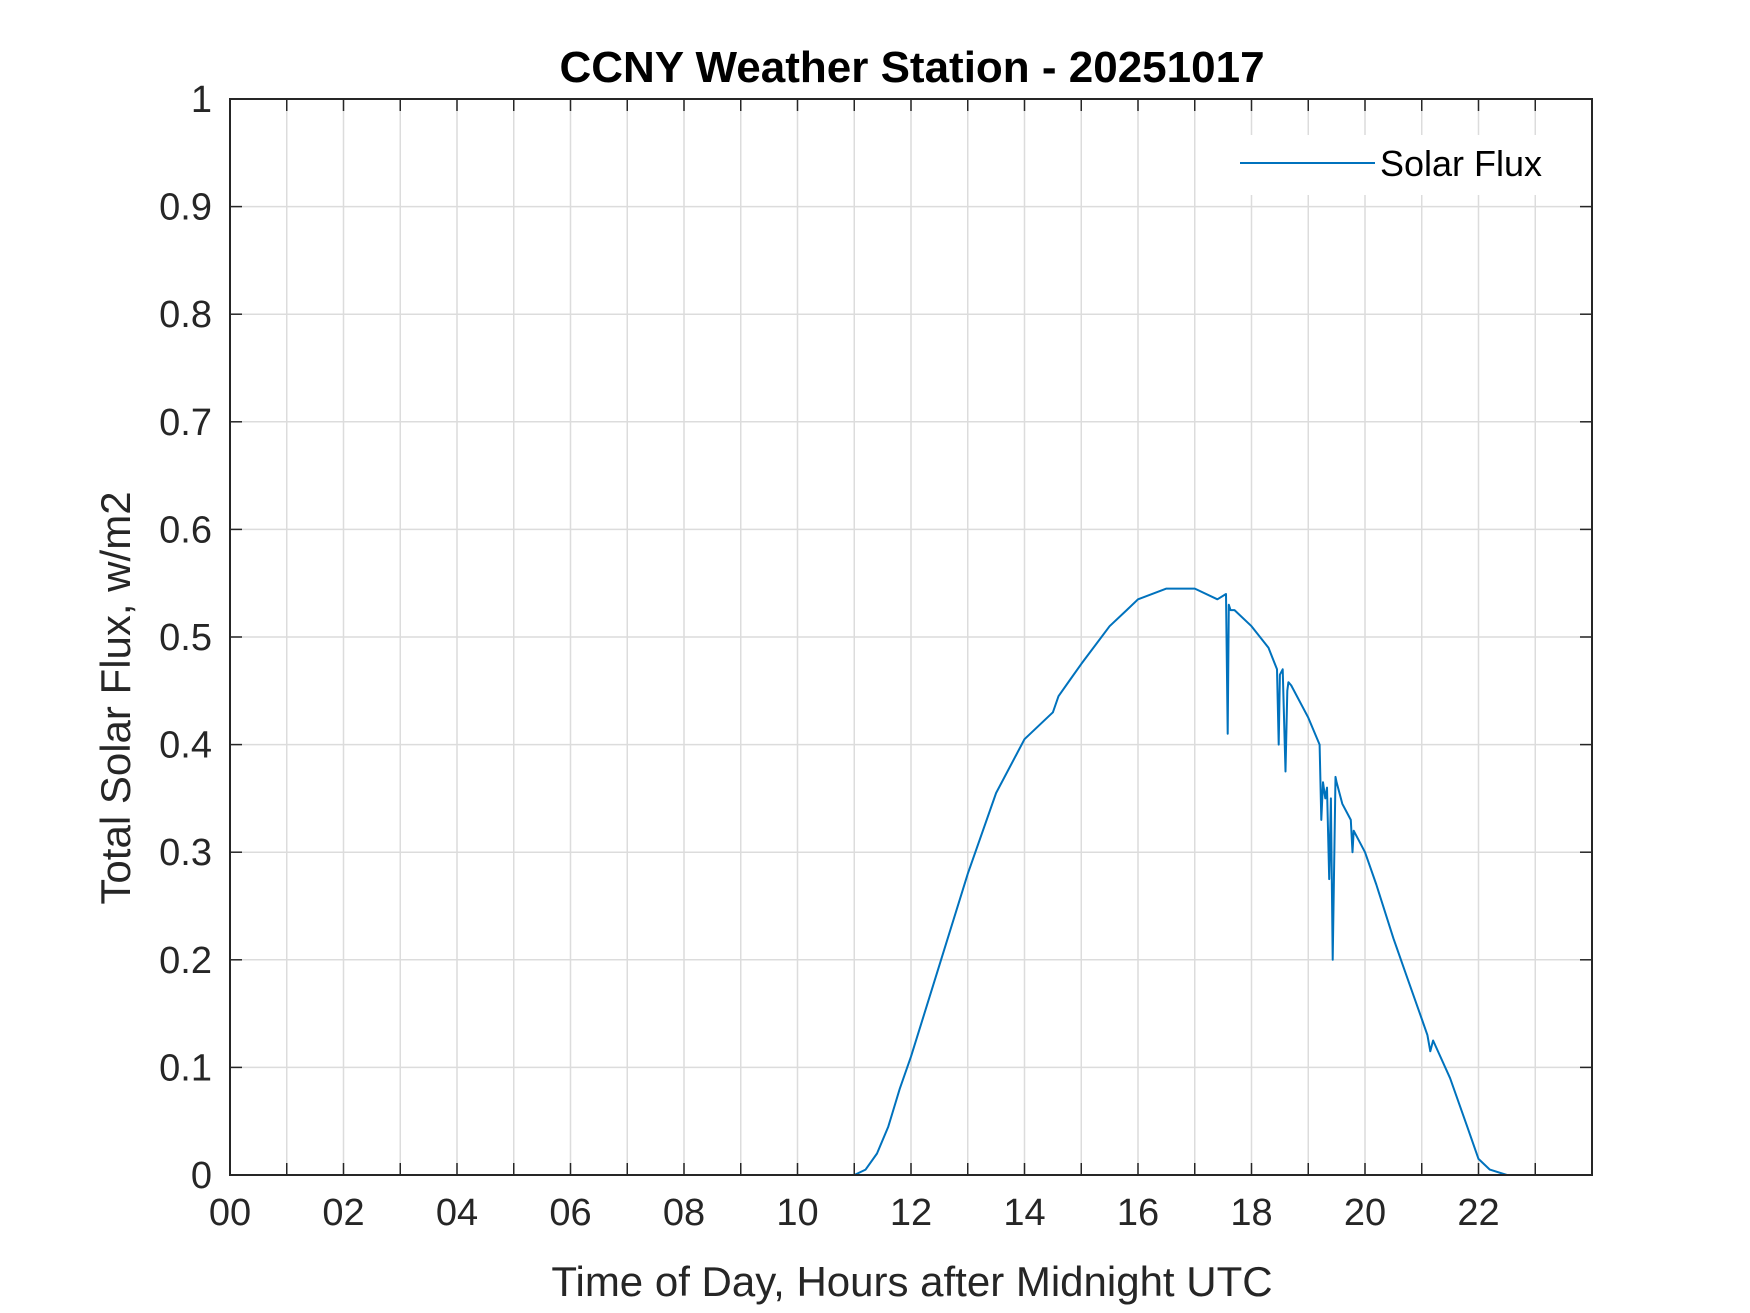 The height and width of the screenshot is (1313, 1750). What do you see at coordinates (911, 67) in the screenshot?
I see `chart-title: CCNY Weather Station - 20251017` at bounding box center [911, 67].